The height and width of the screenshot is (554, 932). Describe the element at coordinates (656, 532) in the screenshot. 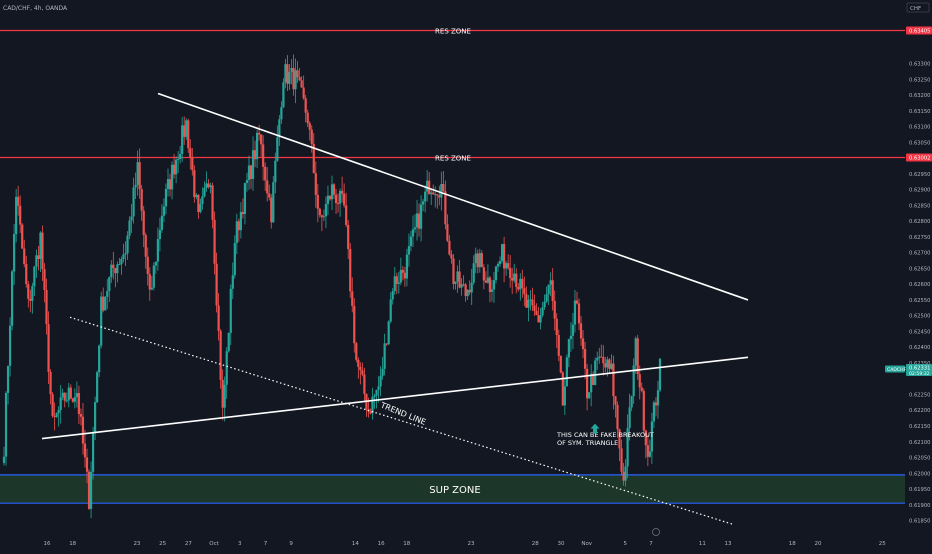

I see `scroll-to-realtime-icon` at that location.